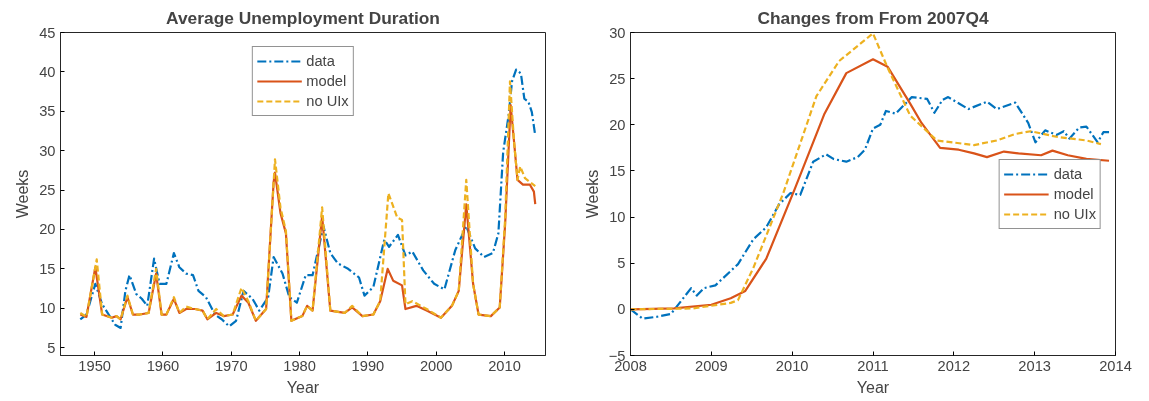 The height and width of the screenshot is (401, 1149). I want to click on x-tick-label: 2014, so click(1115, 365).